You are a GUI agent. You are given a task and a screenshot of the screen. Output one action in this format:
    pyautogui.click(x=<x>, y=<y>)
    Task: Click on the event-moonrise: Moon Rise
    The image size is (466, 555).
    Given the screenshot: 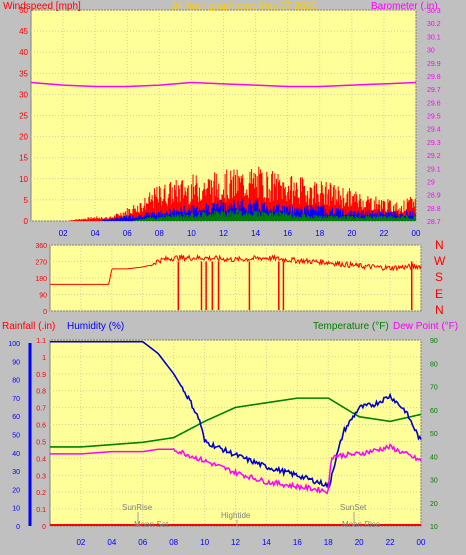 What is the action you would take?
    pyautogui.click(x=361, y=524)
    